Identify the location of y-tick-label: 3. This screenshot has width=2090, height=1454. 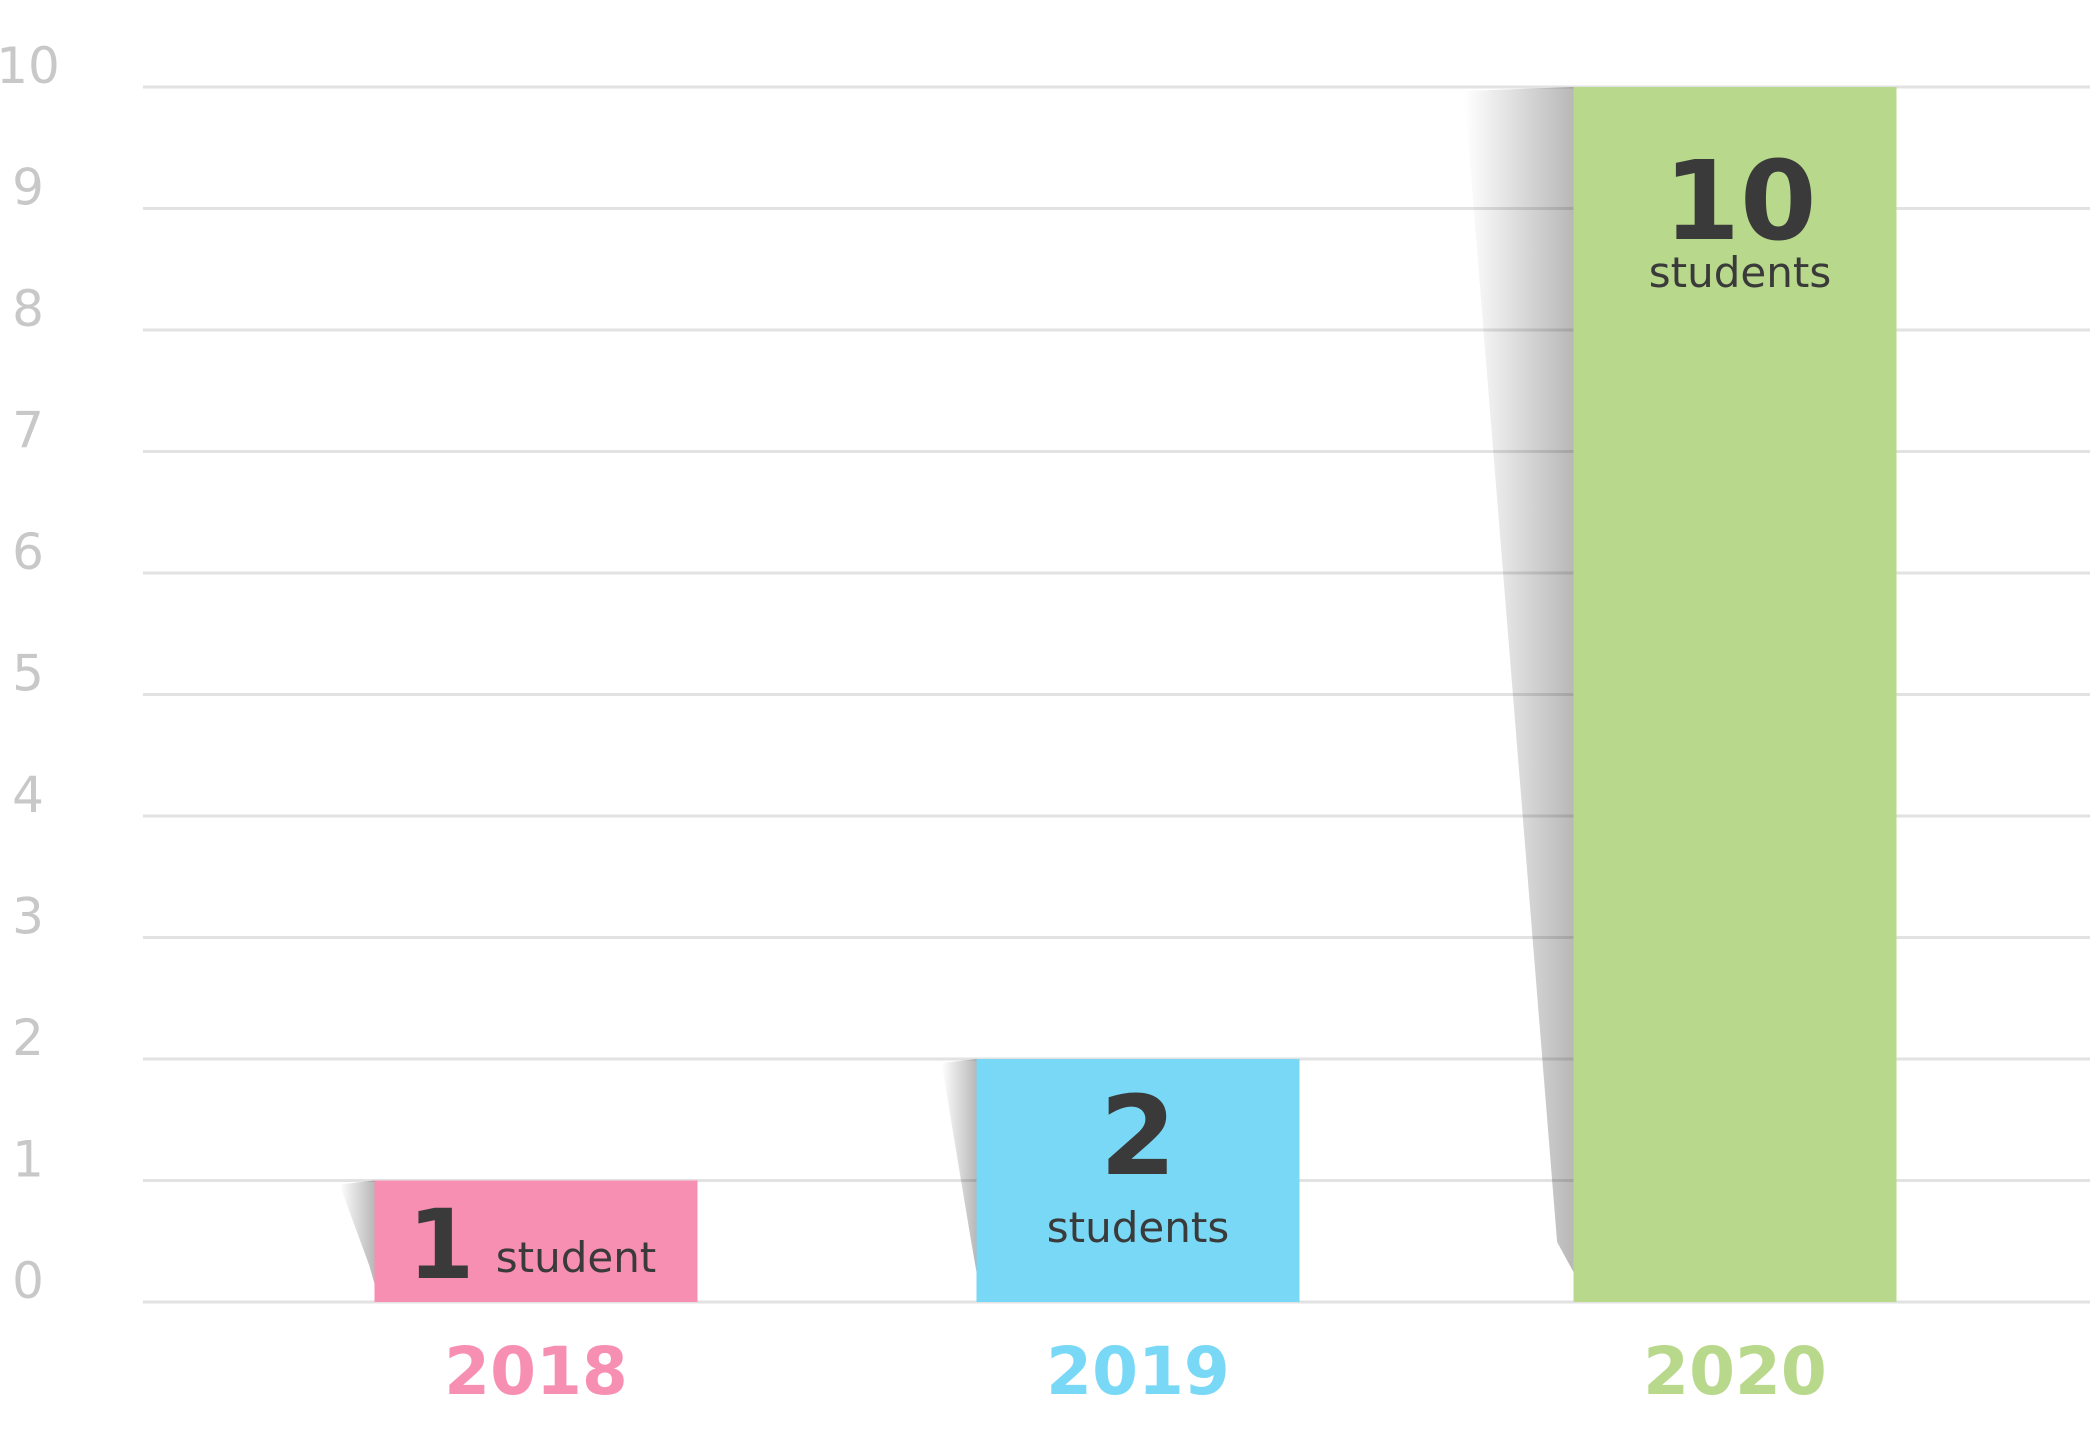
(28, 917).